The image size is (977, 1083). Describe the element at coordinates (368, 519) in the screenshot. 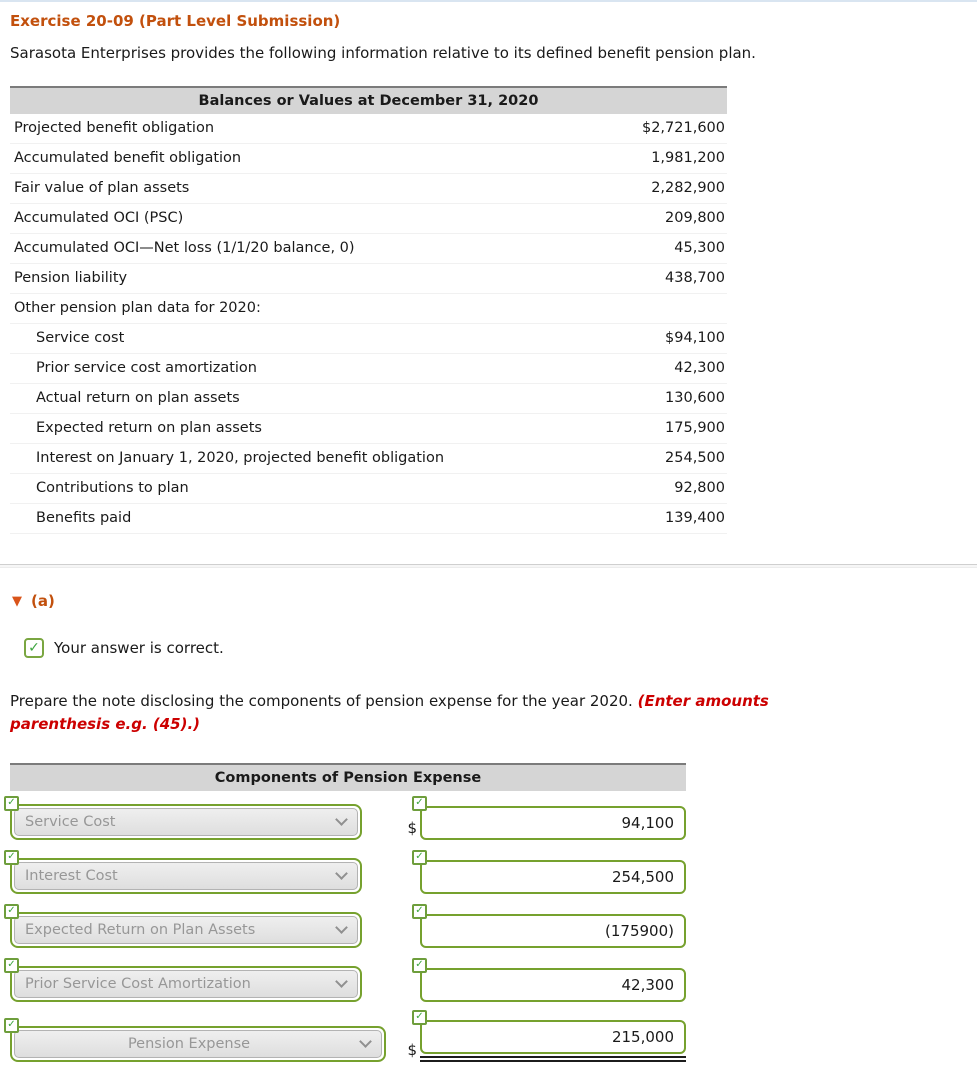

I see `balances-row: Benefits paid 139,400` at that location.